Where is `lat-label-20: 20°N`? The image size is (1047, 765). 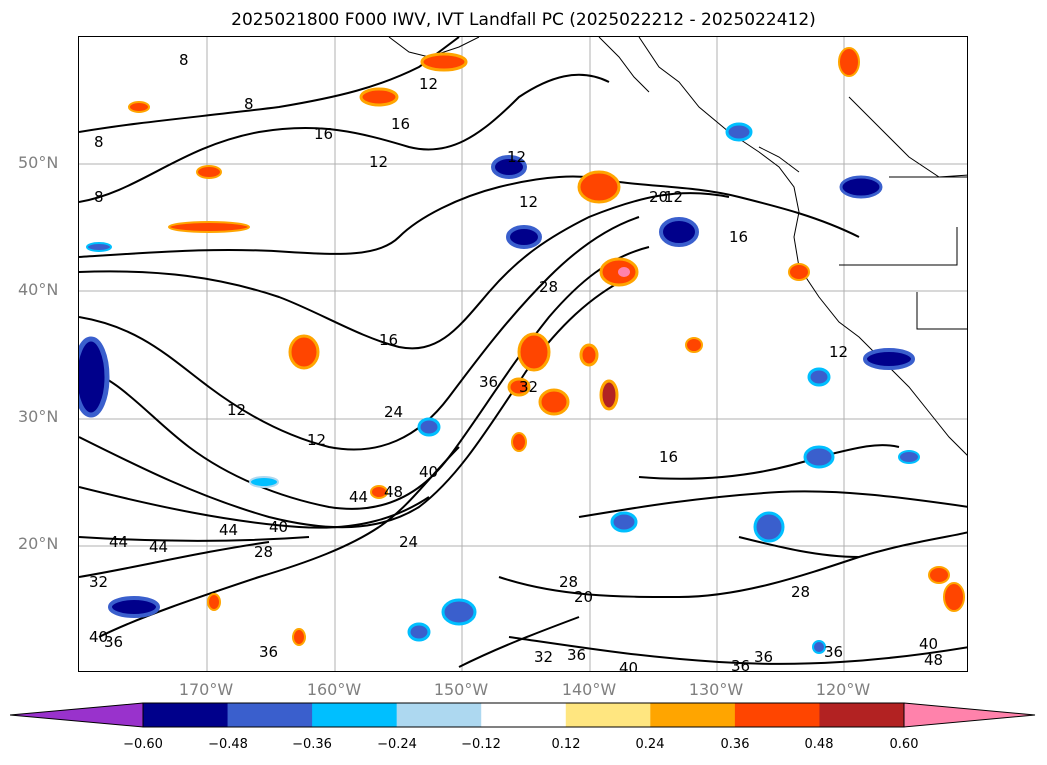 lat-label-20: 20°N is located at coordinates (38, 543).